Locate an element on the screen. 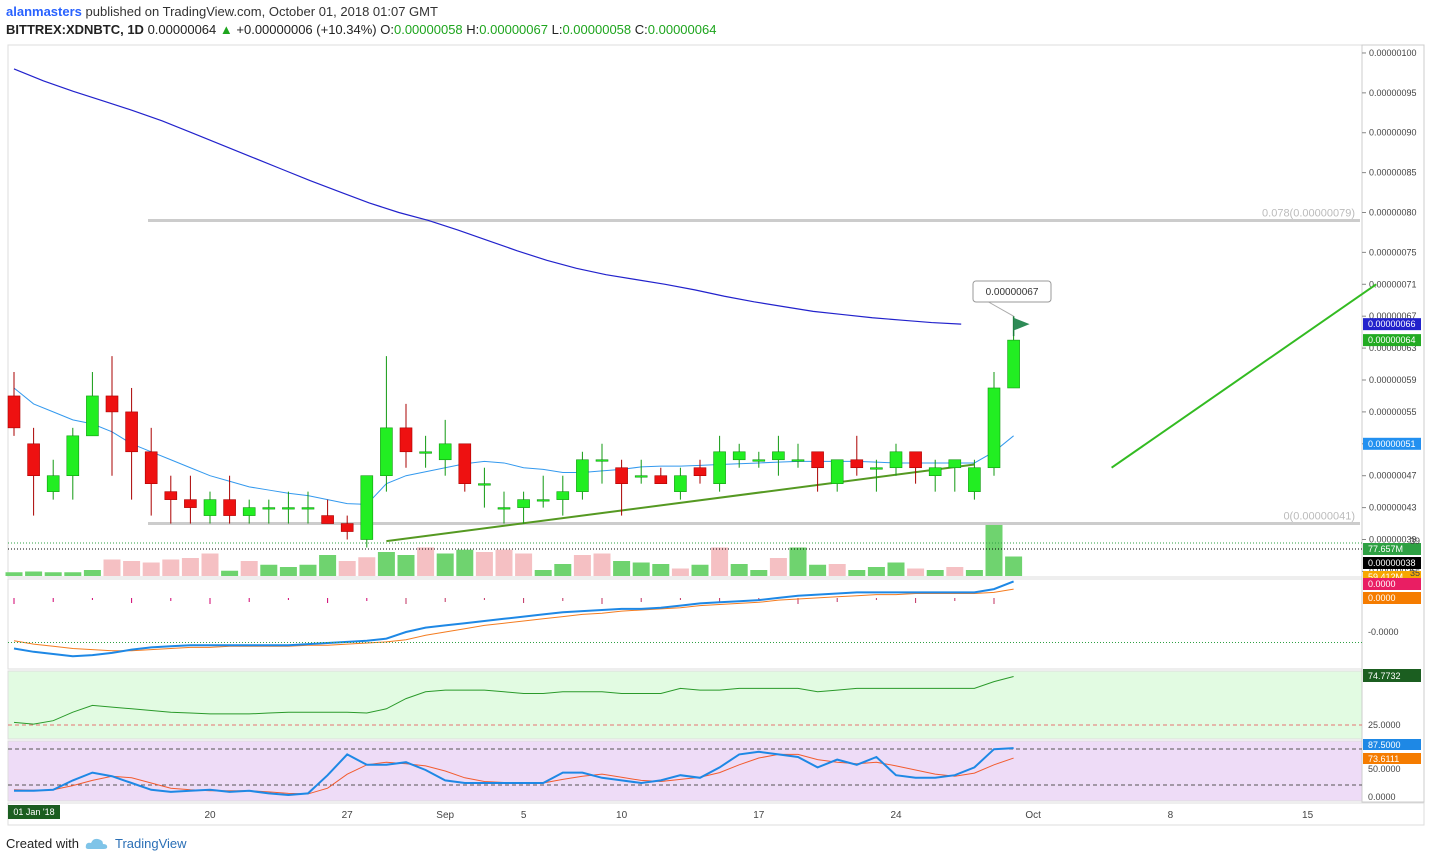  time-axis-label: 10 is located at coordinates (622, 815).